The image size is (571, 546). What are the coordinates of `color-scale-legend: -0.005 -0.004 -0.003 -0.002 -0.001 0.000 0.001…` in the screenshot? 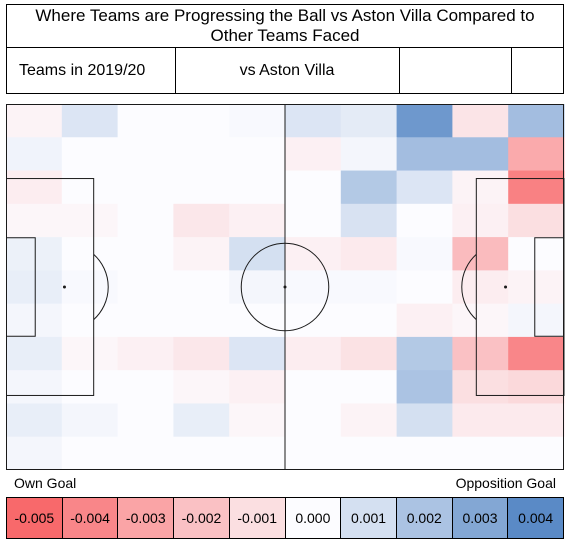 It's located at (285, 518).